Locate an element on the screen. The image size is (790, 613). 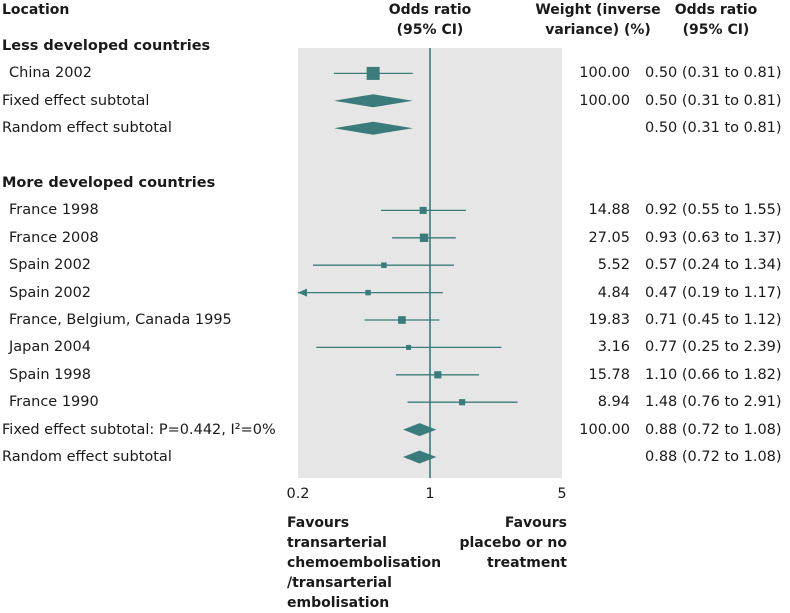
odds-ratio-column-header-line2: (95% CI) is located at coordinates (716, 30).